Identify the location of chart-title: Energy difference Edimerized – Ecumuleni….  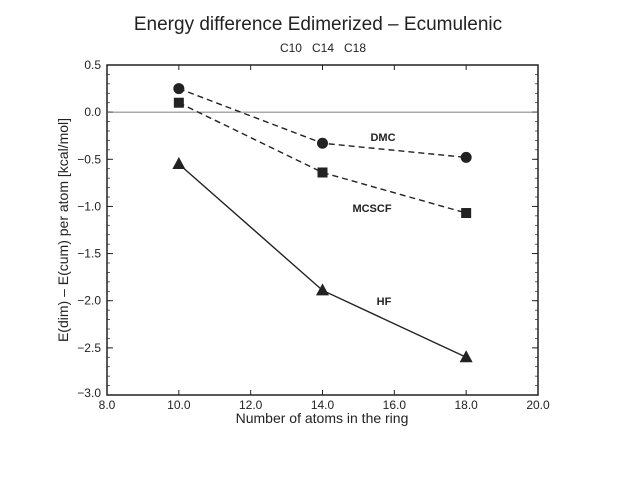
(318, 24).